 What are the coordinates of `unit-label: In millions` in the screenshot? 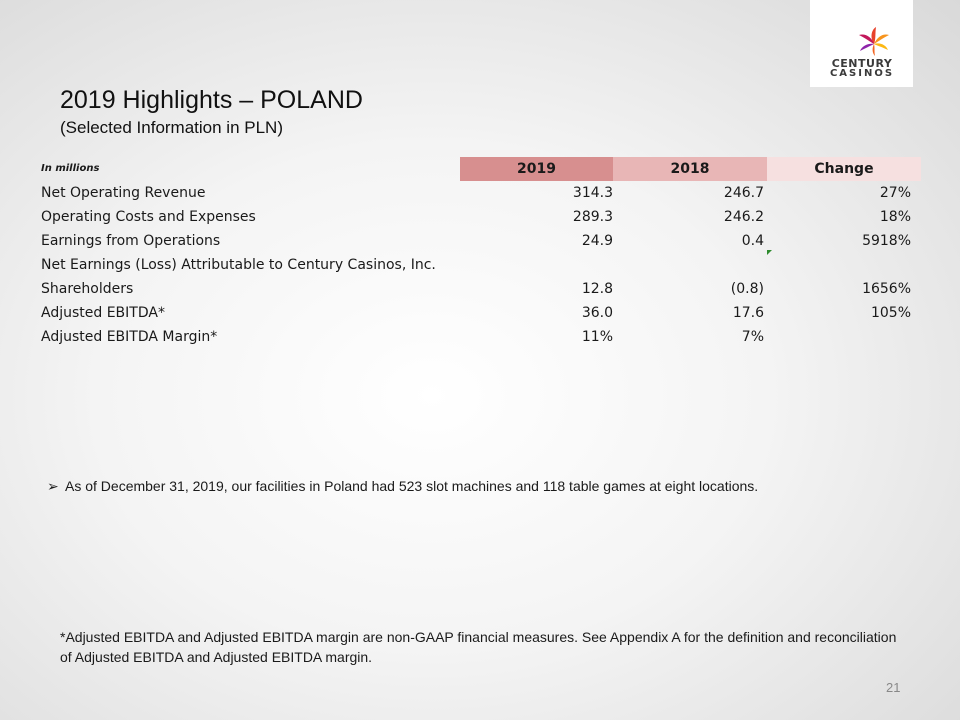 It's located at (70, 168).